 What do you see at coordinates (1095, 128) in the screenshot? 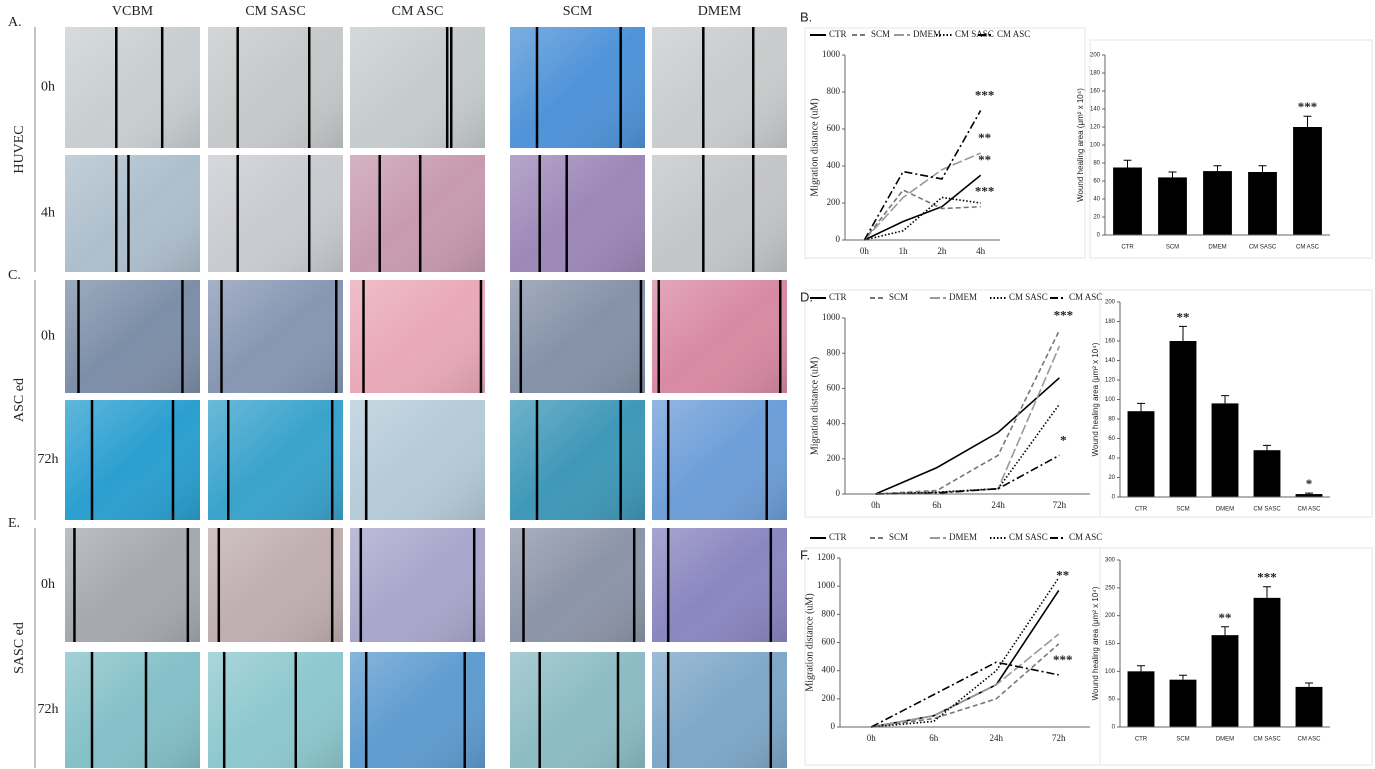
I see `y-tick-label: 120` at bounding box center [1095, 128].